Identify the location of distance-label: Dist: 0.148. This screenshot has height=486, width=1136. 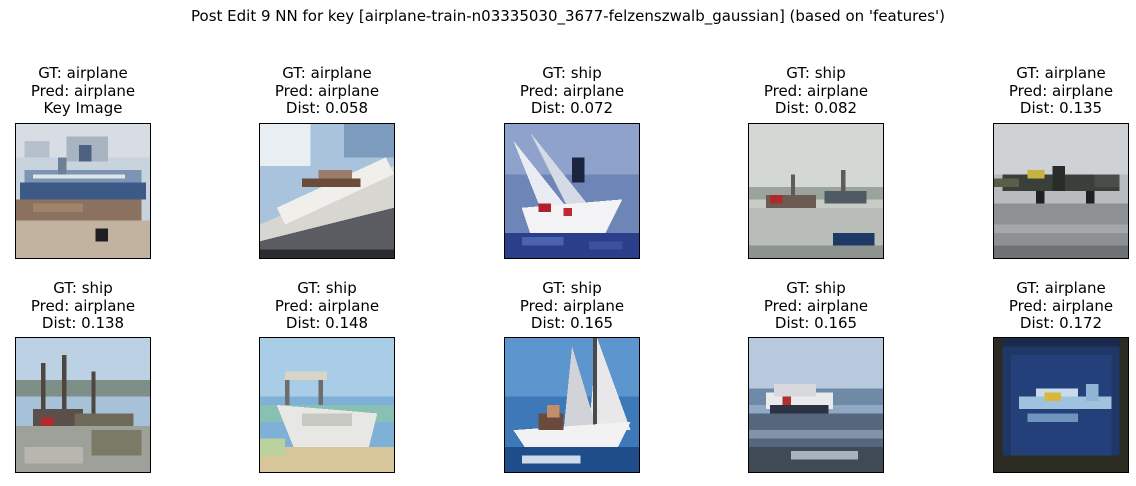
(327, 323).